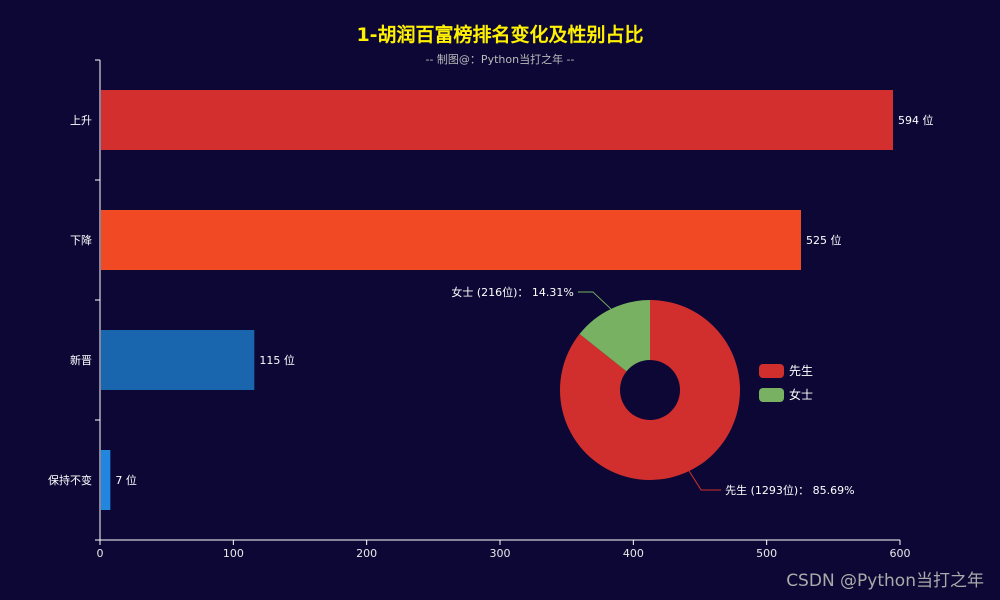 This screenshot has width=1000, height=600. Describe the element at coordinates (70, 480) in the screenshot. I see `y-axis-category-label: 保持不变` at that location.